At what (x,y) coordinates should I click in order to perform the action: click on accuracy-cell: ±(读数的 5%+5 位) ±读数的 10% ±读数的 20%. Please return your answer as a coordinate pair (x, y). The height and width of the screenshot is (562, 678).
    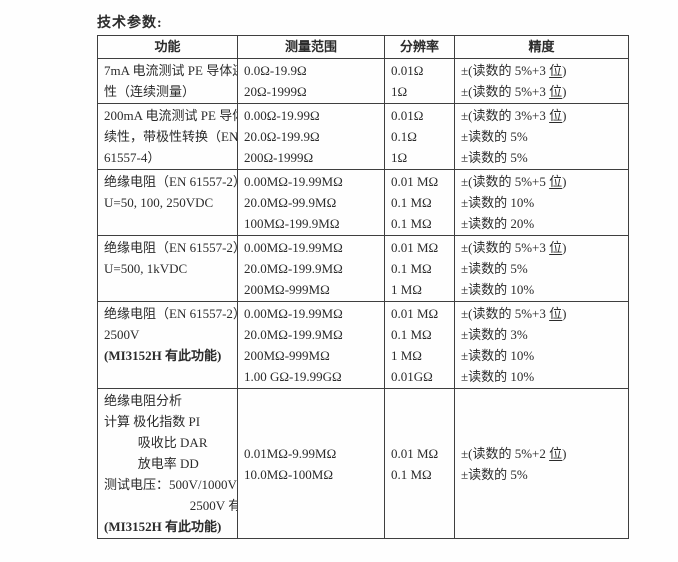
    Looking at the image, I should click on (541, 202).